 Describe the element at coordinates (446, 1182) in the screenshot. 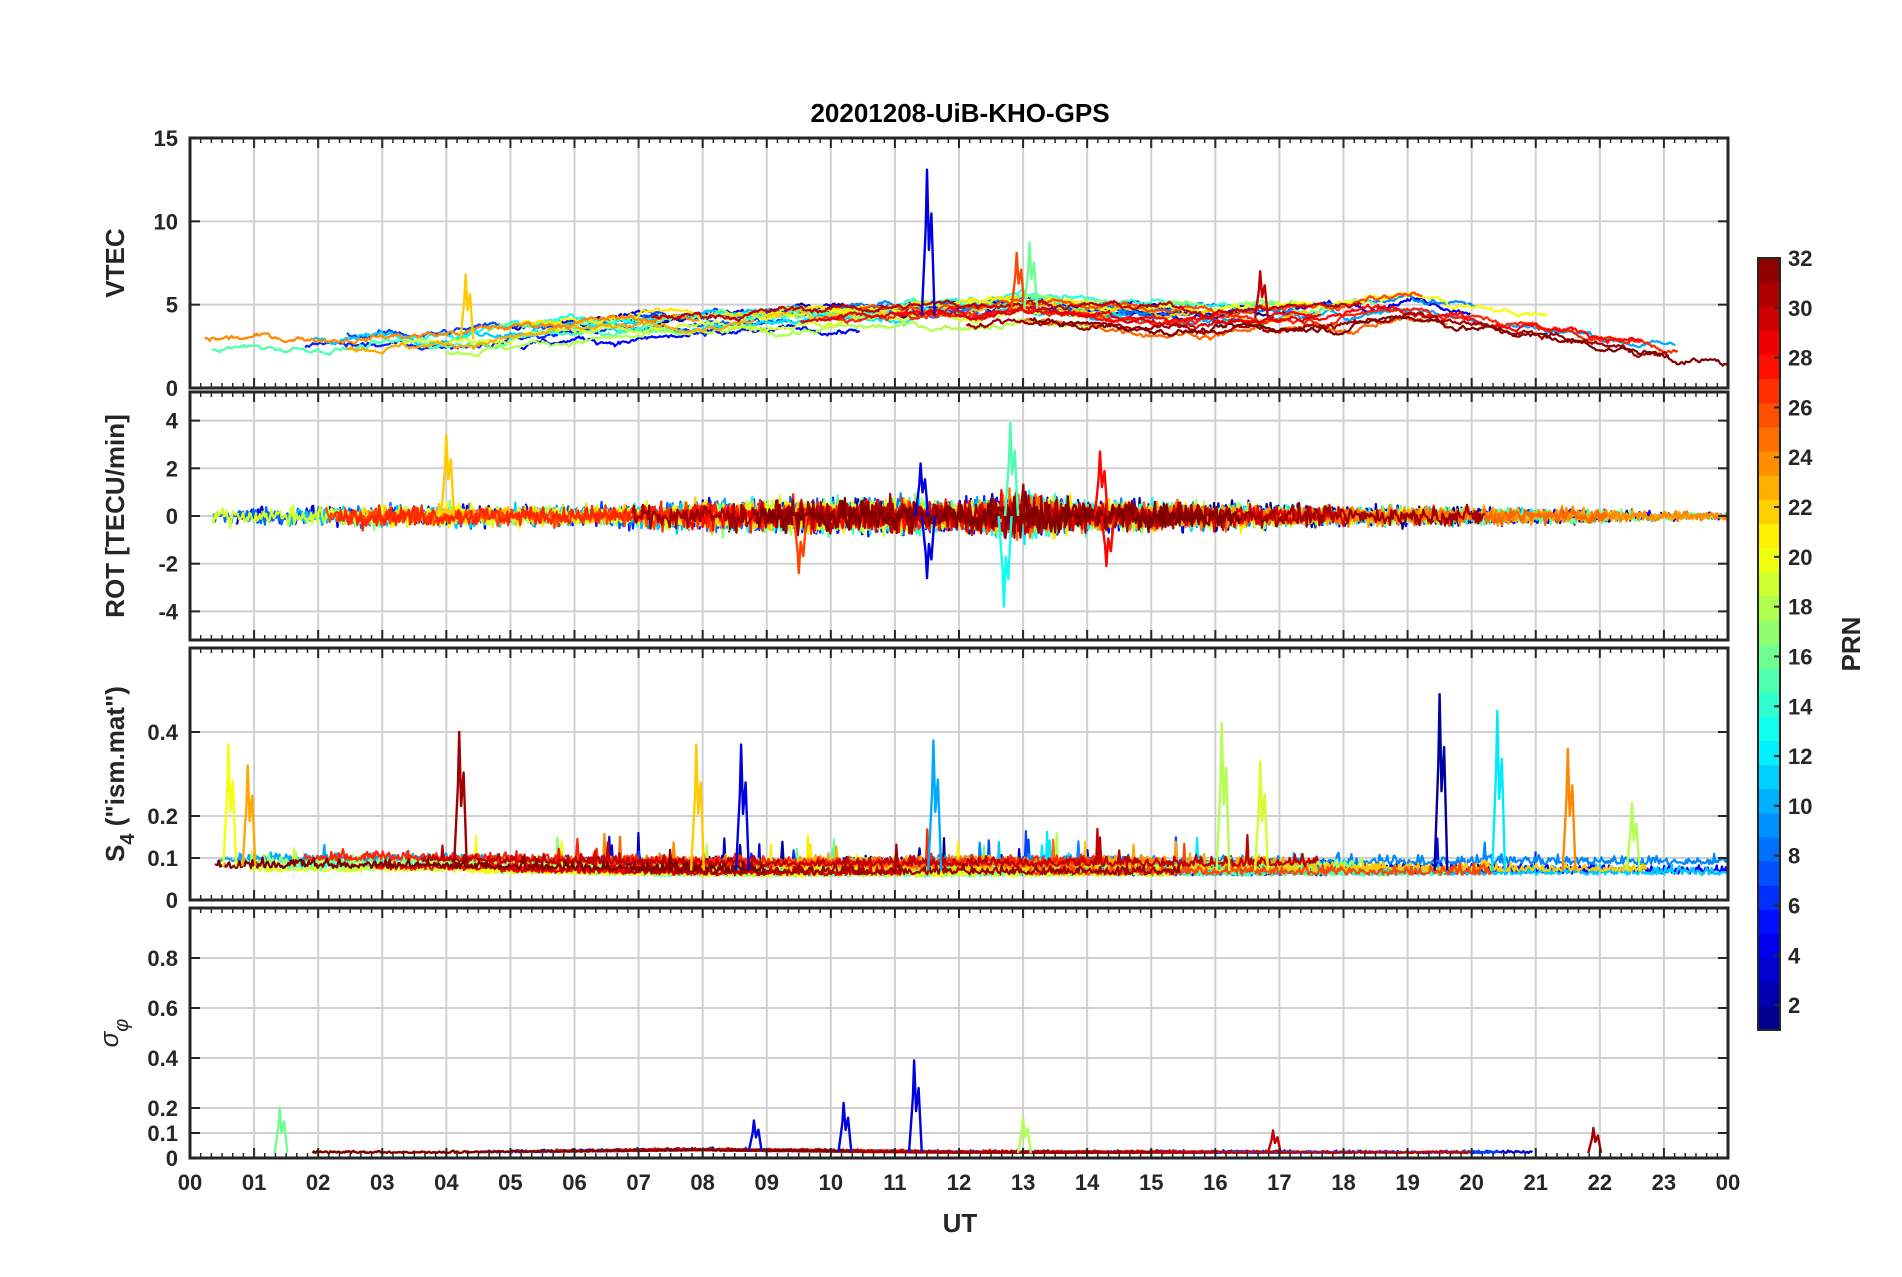

I see `x-tick-label: 04` at that location.